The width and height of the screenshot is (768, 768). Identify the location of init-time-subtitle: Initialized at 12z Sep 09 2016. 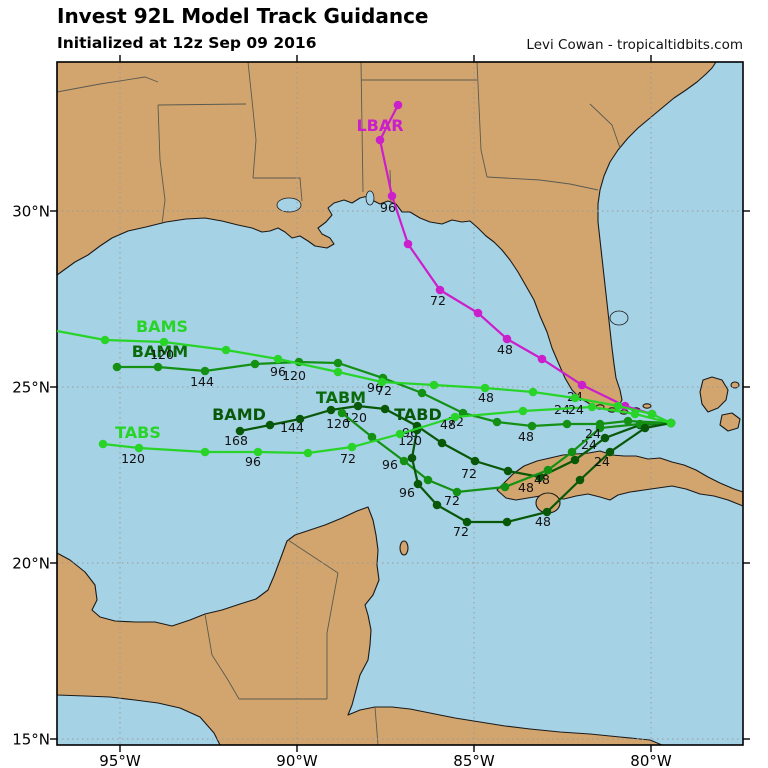
(187, 43).